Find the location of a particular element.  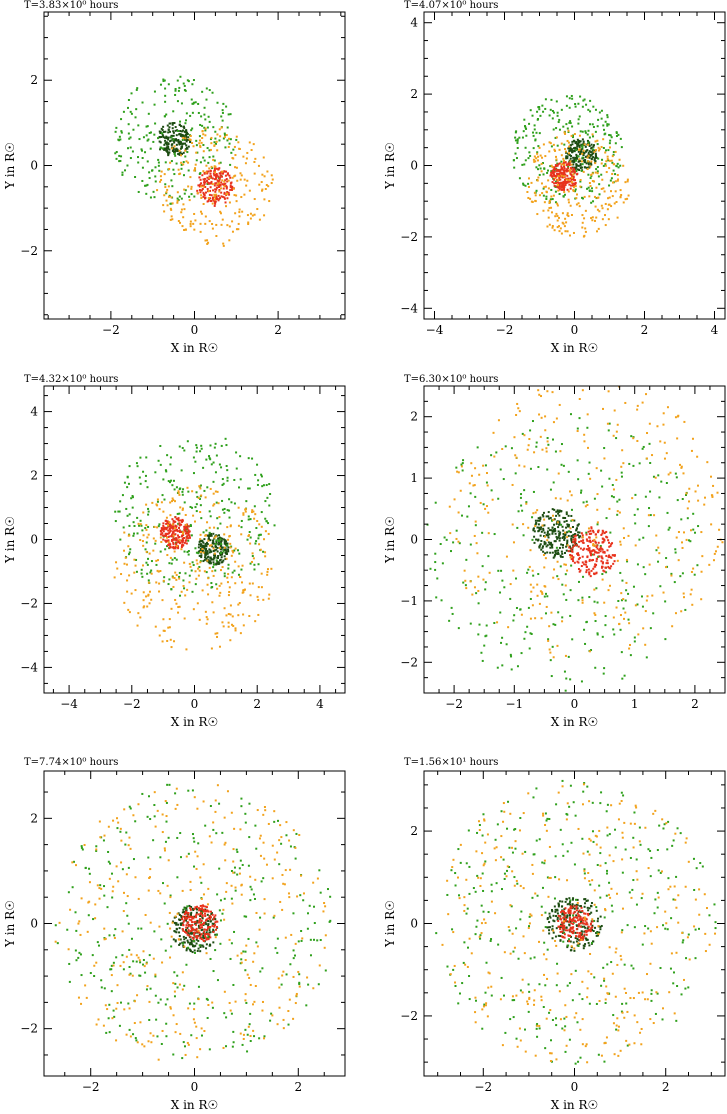

x-axis-label: X in R☉ is located at coordinates (575, 348).